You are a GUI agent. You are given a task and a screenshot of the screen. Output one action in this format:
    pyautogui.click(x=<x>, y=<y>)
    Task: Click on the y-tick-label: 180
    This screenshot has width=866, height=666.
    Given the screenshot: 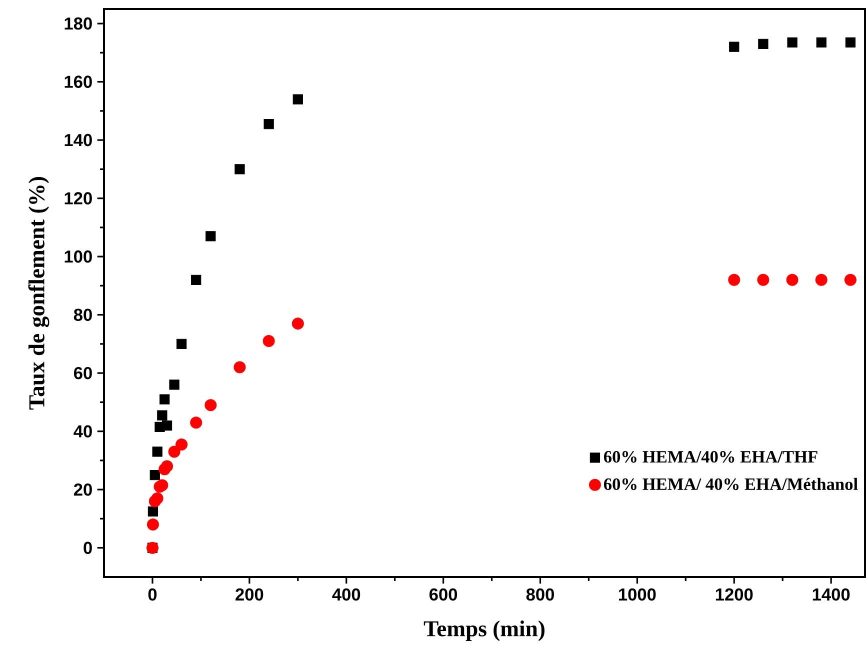 What is the action you would take?
    pyautogui.click(x=78, y=23)
    